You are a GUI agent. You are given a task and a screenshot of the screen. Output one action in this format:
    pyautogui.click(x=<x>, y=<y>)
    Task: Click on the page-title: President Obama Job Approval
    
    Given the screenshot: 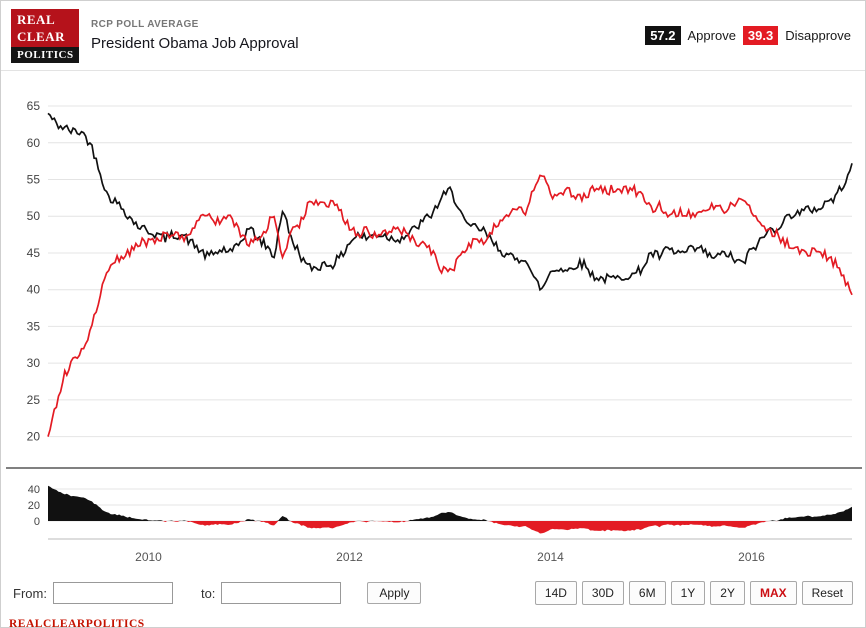 What is the action you would take?
    pyautogui.click(x=195, y=43)
    